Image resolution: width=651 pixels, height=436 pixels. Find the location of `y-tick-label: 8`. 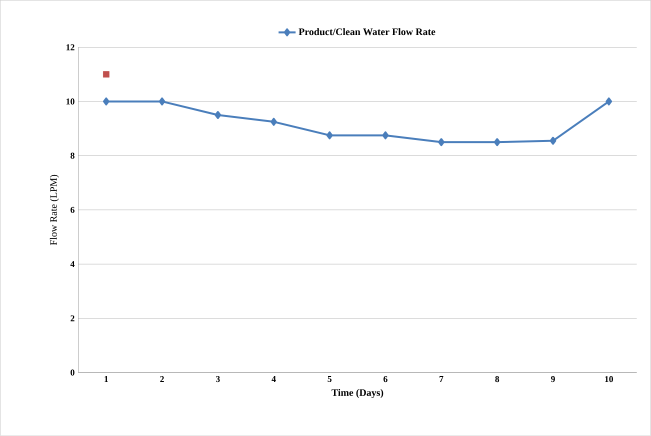

y-tick-label: 8 is located at coordinates (72, 155).